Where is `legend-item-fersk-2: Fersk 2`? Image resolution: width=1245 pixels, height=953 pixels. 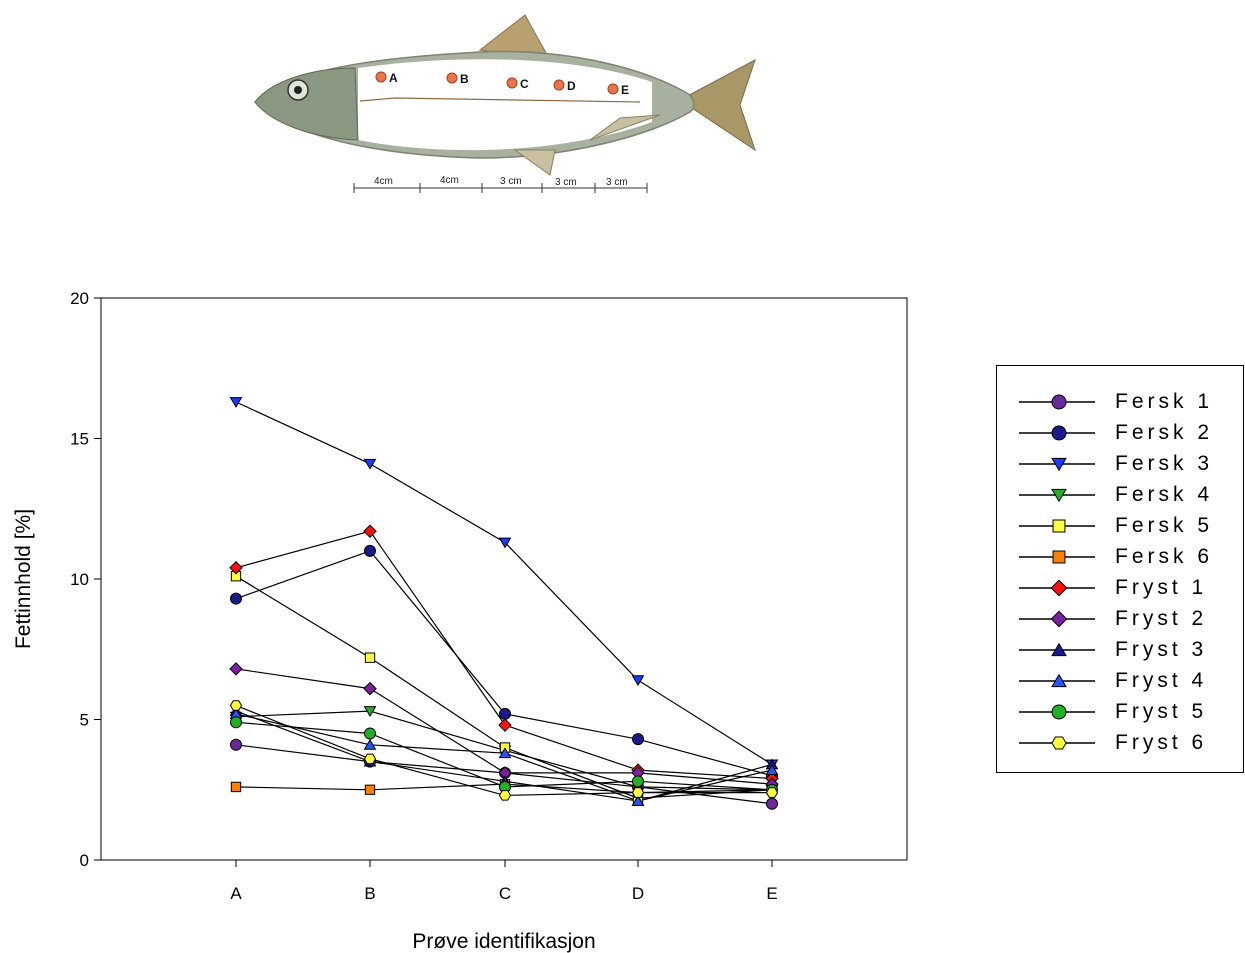
legend-item-fersk-2: Fersk 2 is located at coordinates (1129, 433).